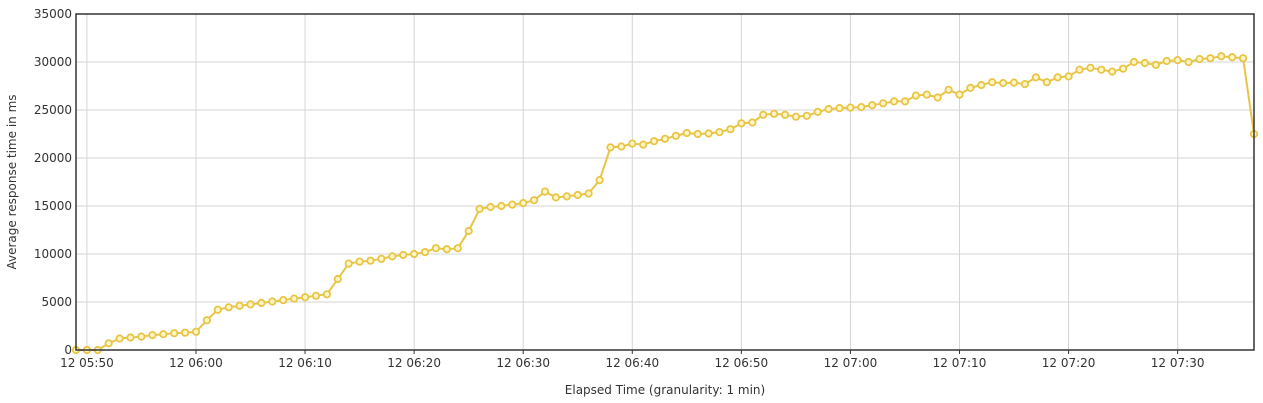 The width and height of the screenshot is (1263, 403). I want to click on x-tick-label: 12 06:50, so click(742, 363).